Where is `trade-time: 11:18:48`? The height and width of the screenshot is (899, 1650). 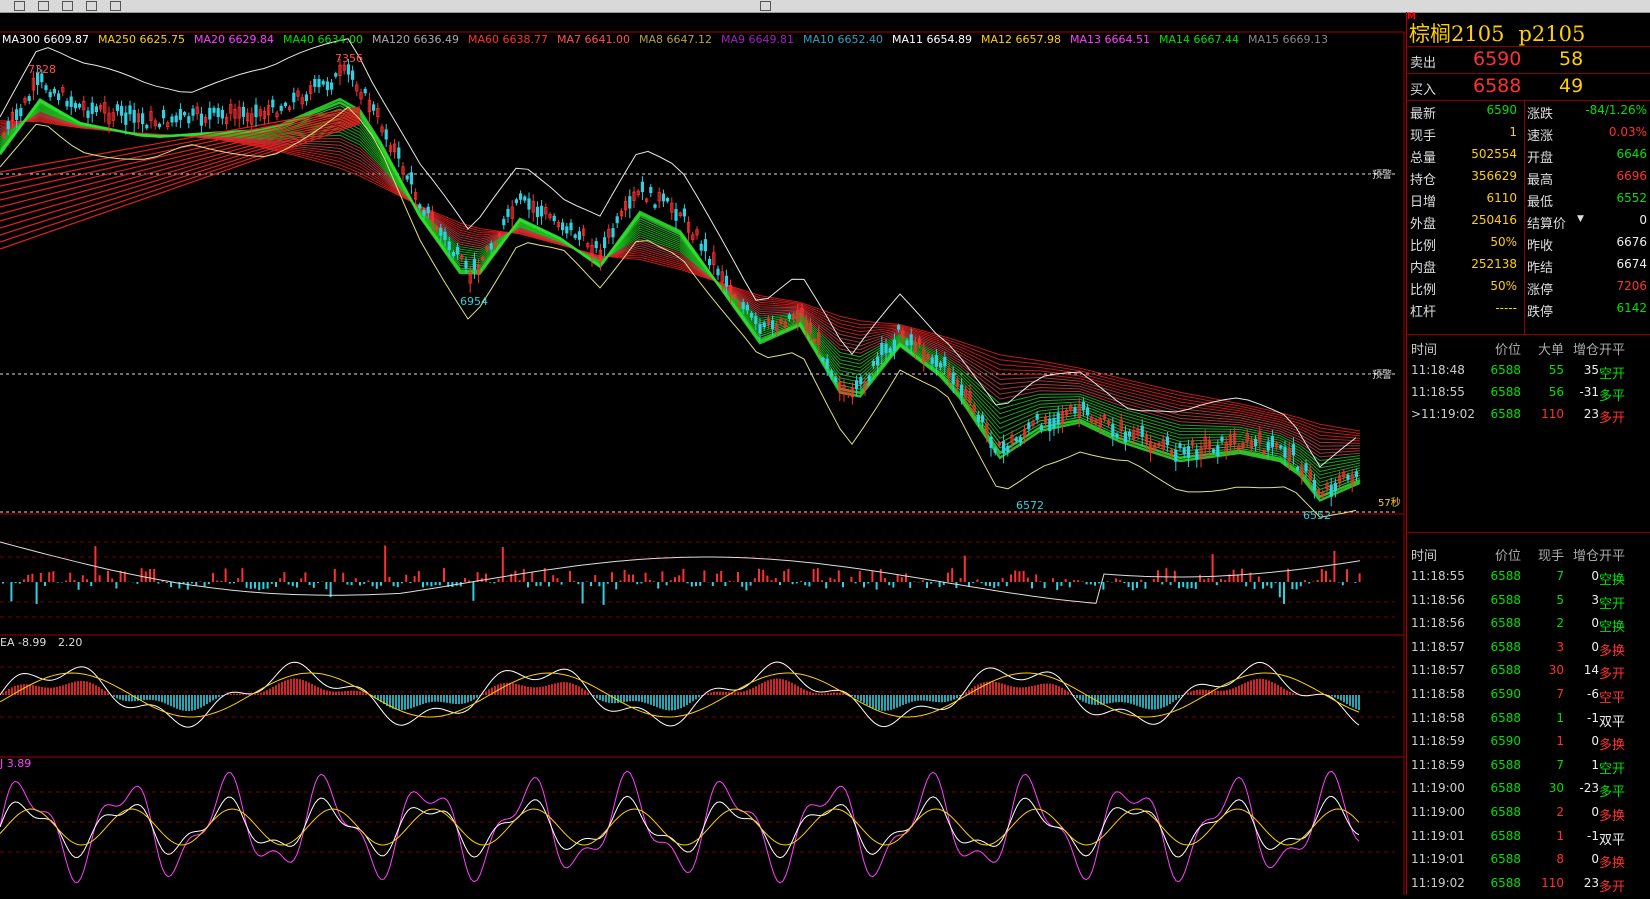 trade-time: 11:18:48 is located at coordinates (1438, 370).